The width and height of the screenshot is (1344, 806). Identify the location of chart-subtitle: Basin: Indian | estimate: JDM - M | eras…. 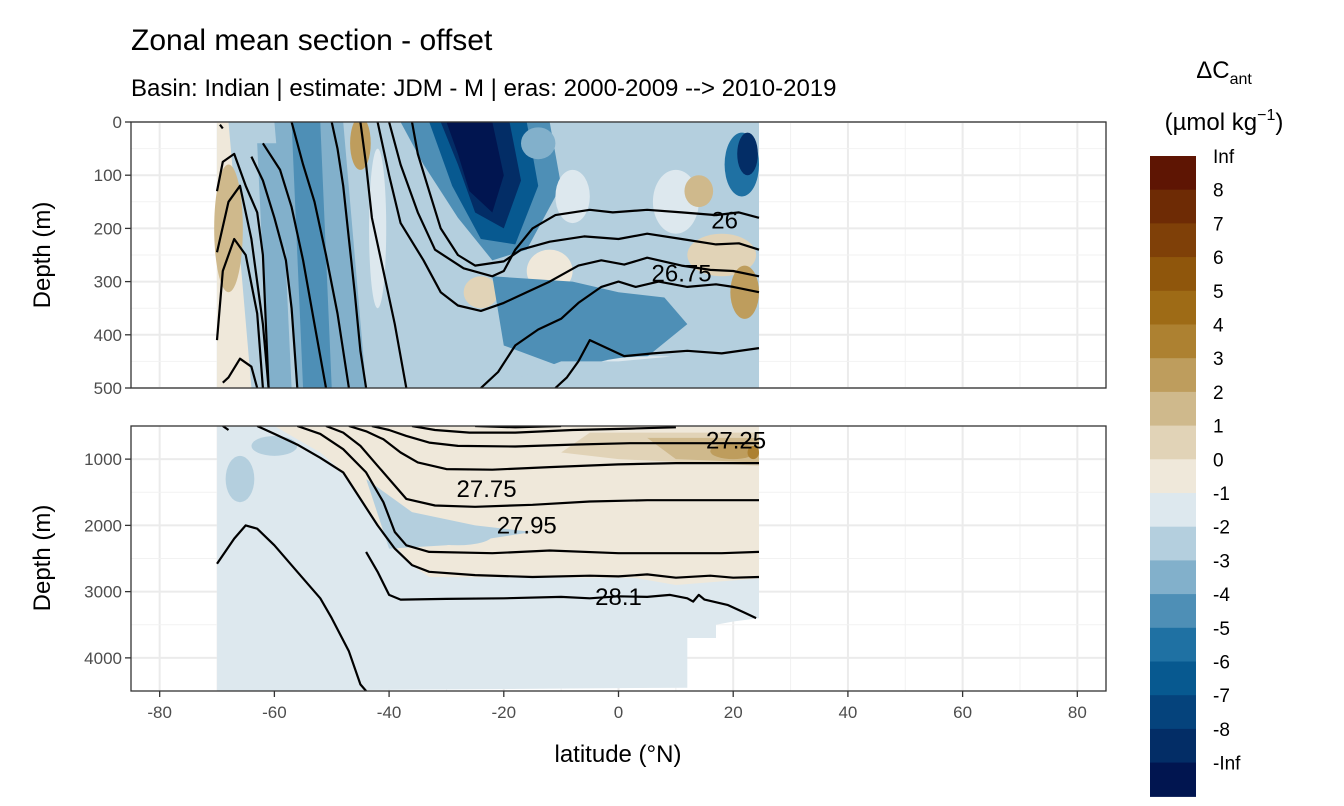
(484, 88).